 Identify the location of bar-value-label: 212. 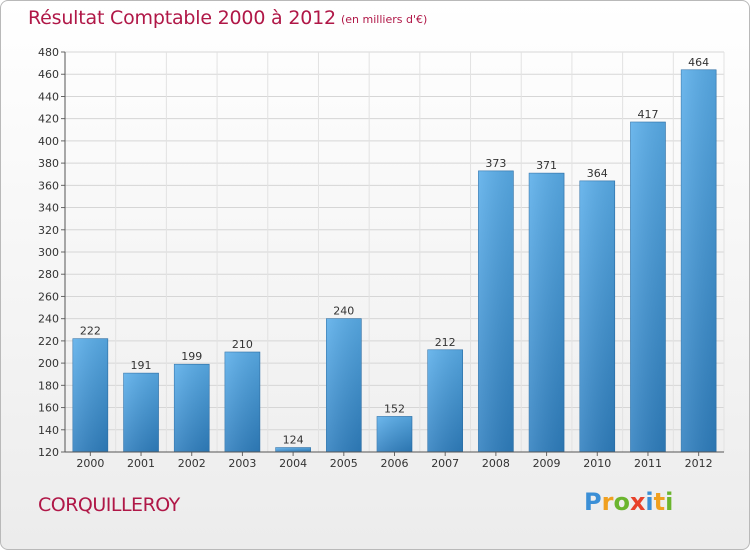
(445, 342).